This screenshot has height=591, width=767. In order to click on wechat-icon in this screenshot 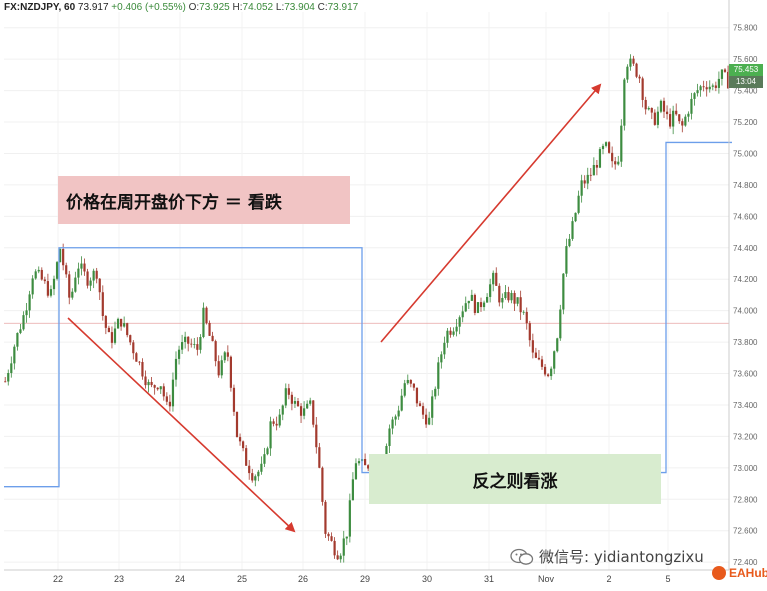, I will do `click(522, 556)`.